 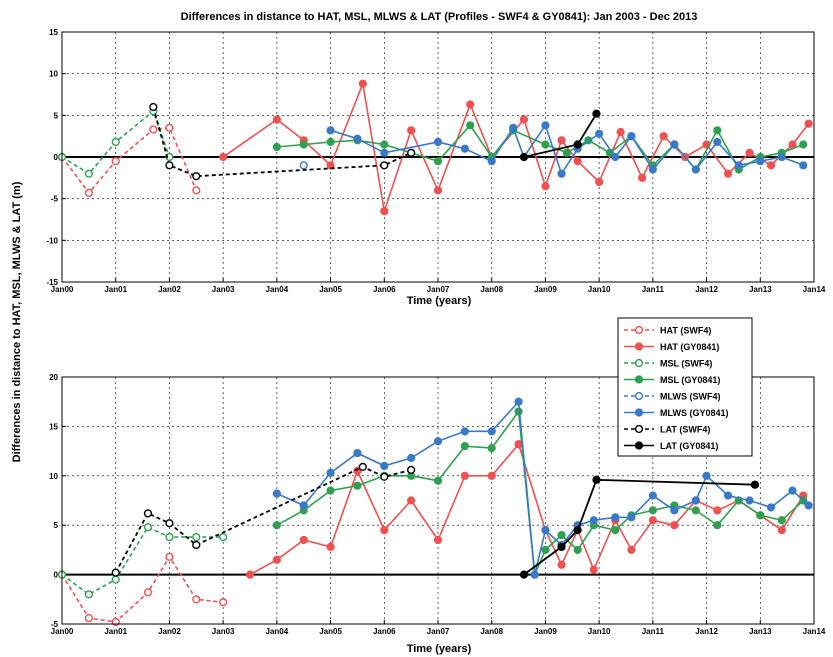 I want to click on bottom-y-tick-label: -5, so click(x=55, y=624).